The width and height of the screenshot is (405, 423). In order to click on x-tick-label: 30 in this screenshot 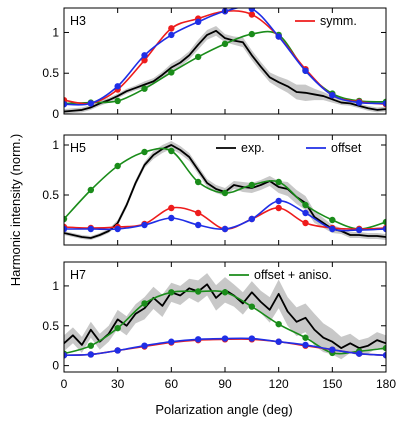, I will do `click(118, 384)`.